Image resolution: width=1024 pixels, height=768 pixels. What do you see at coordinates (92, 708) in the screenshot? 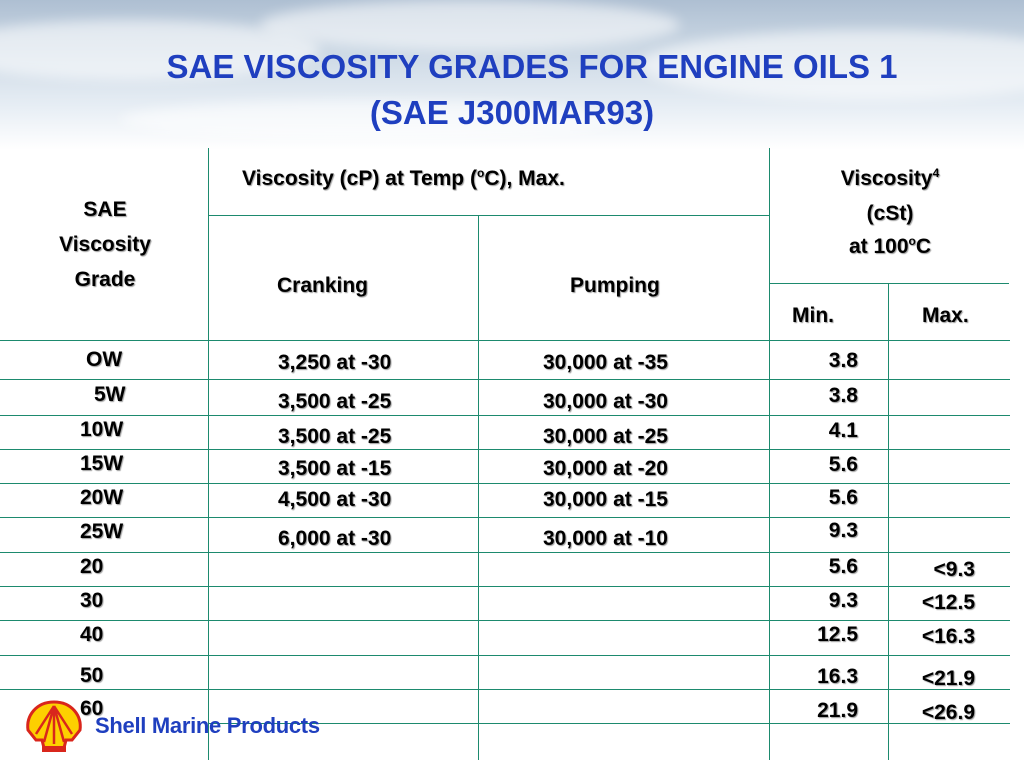
I see `row-10-grade: 60` at bounding box center [92, 708].